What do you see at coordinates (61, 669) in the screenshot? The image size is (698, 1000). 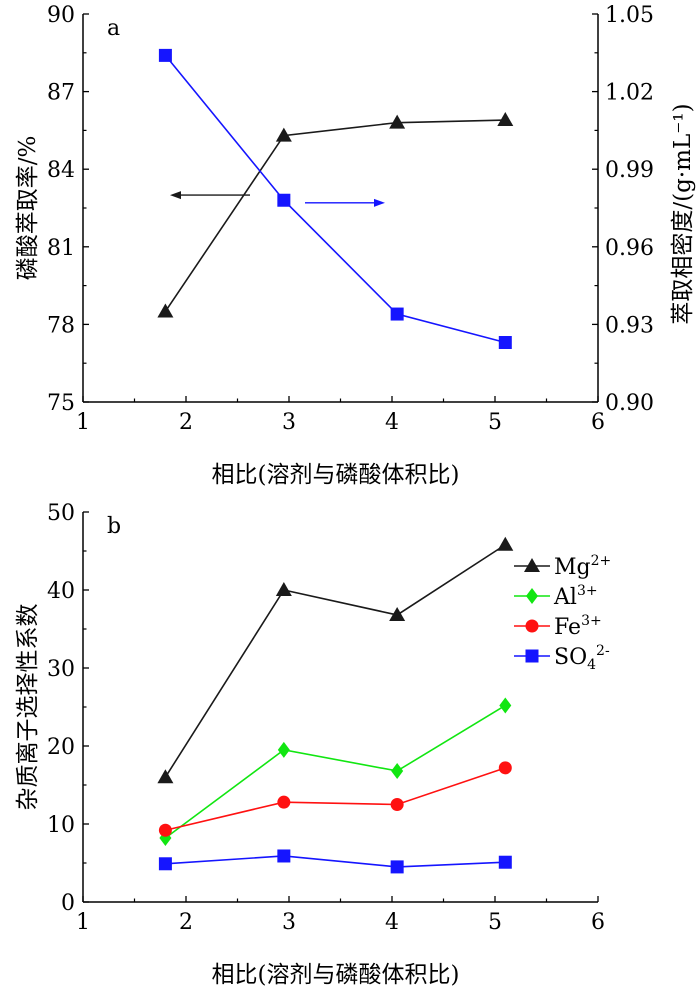 I see `y-tick-label: 30` at bounding box center [61, 669].